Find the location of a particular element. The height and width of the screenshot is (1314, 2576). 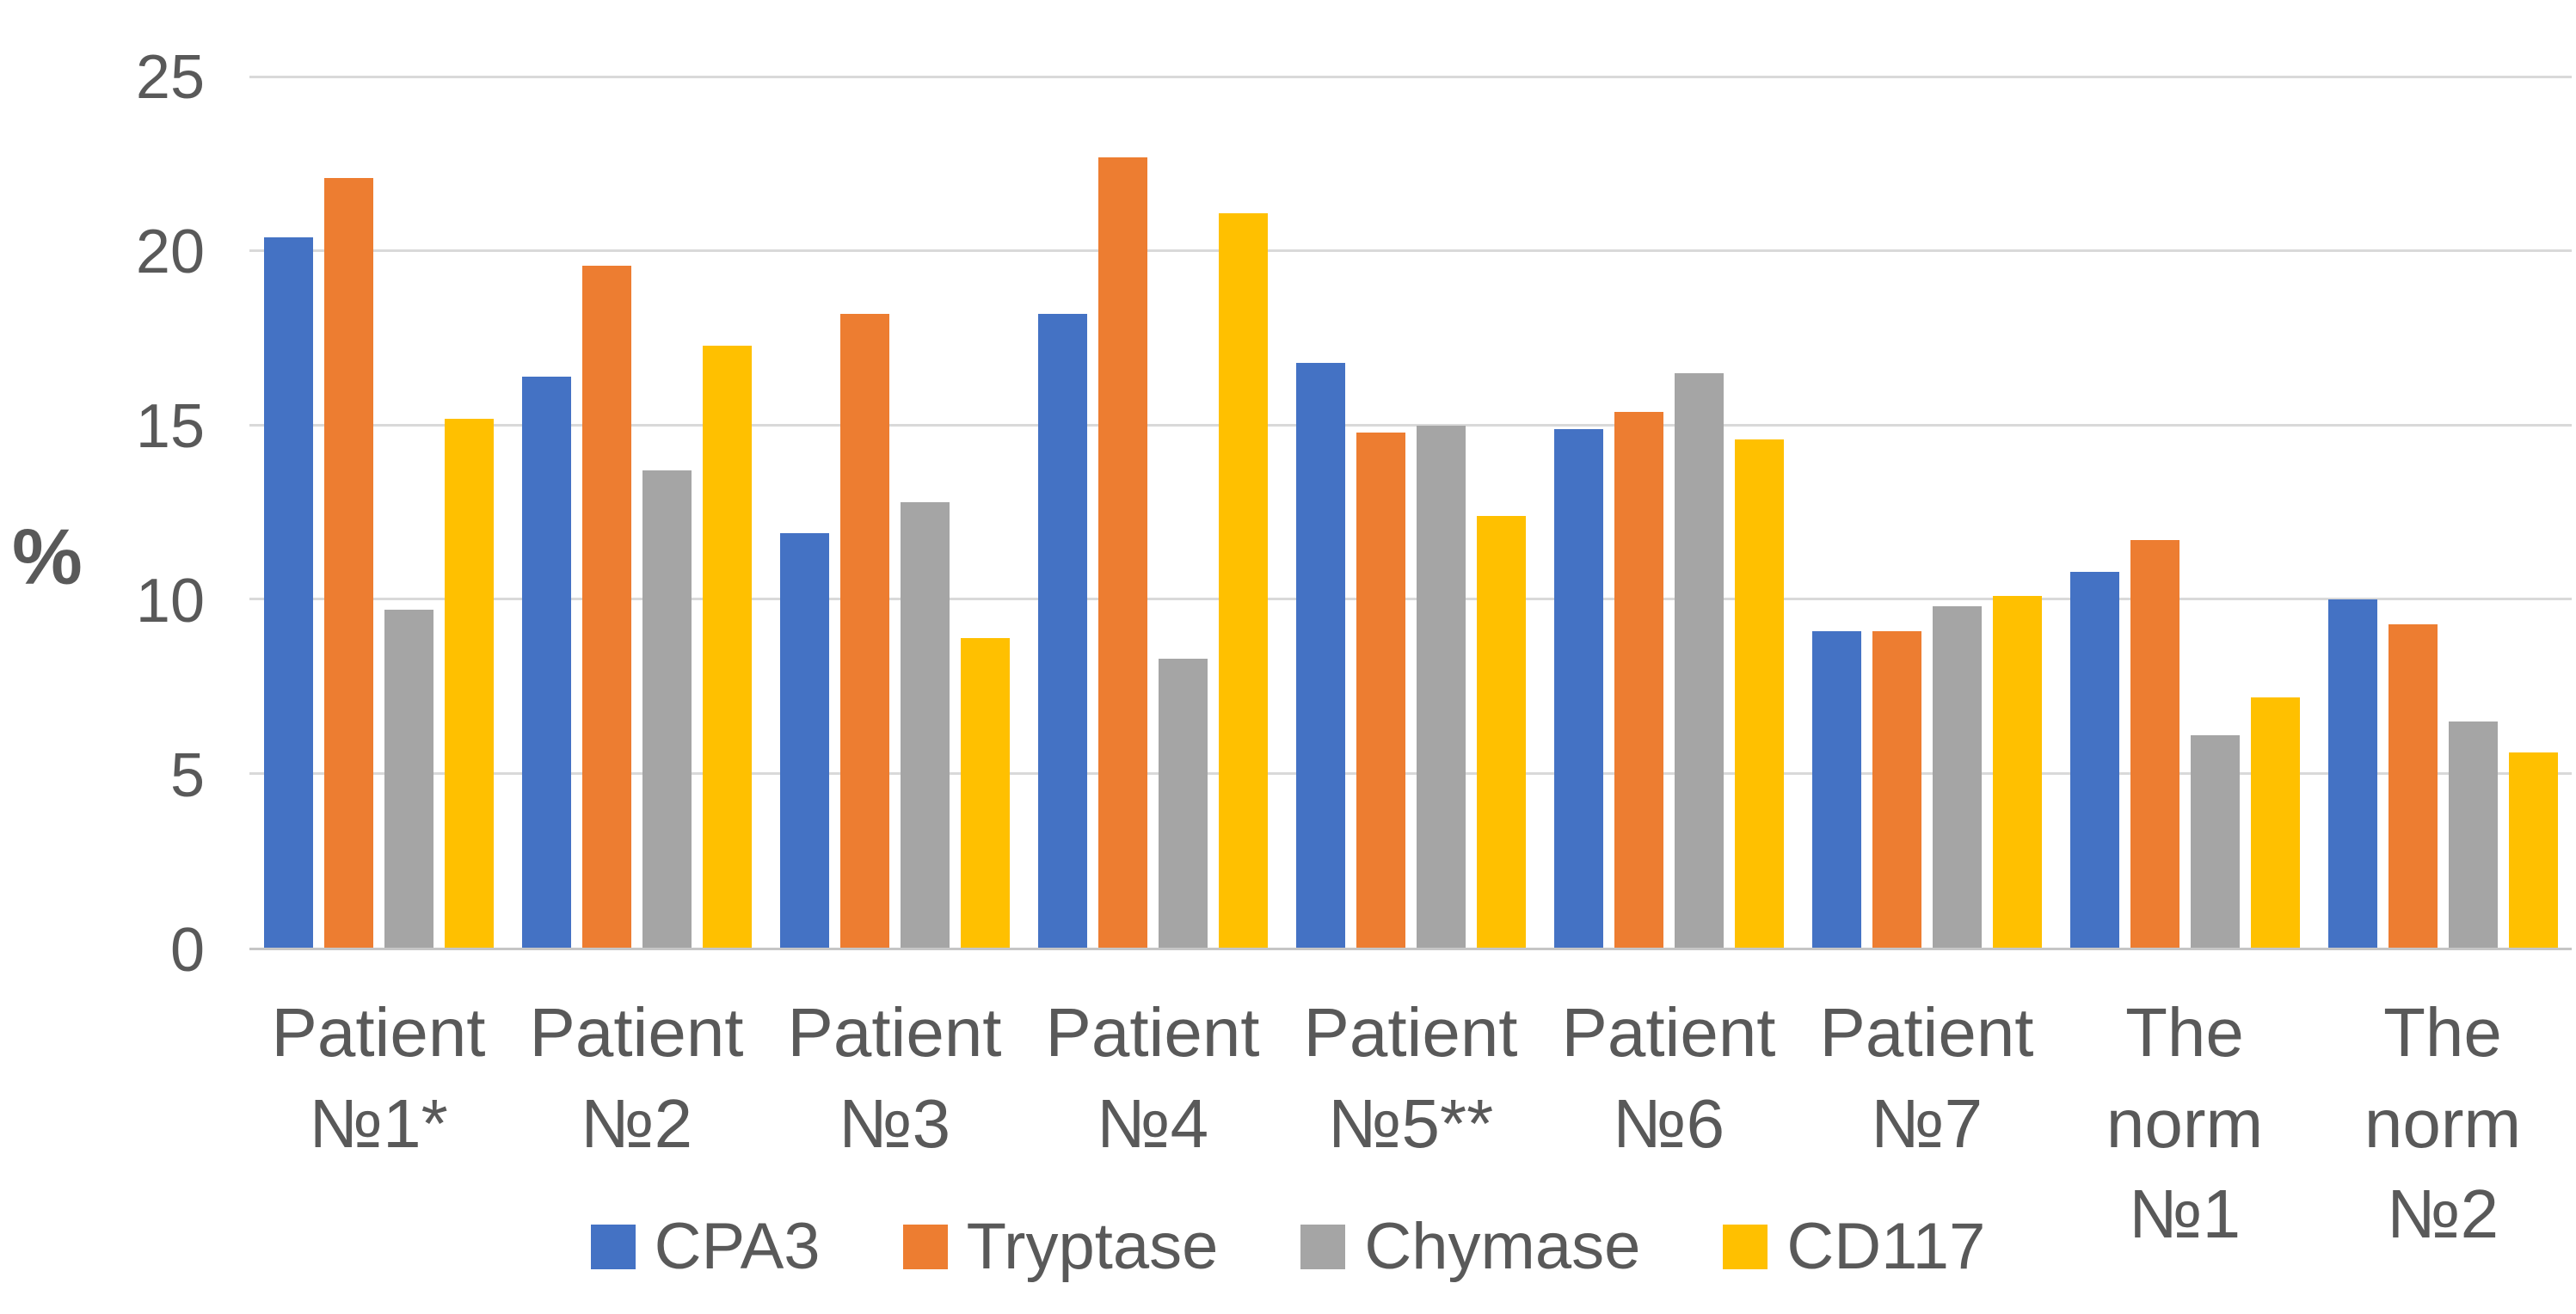

x-axis-label-6: Patient №6 is located at coordinates (1669, 1123).